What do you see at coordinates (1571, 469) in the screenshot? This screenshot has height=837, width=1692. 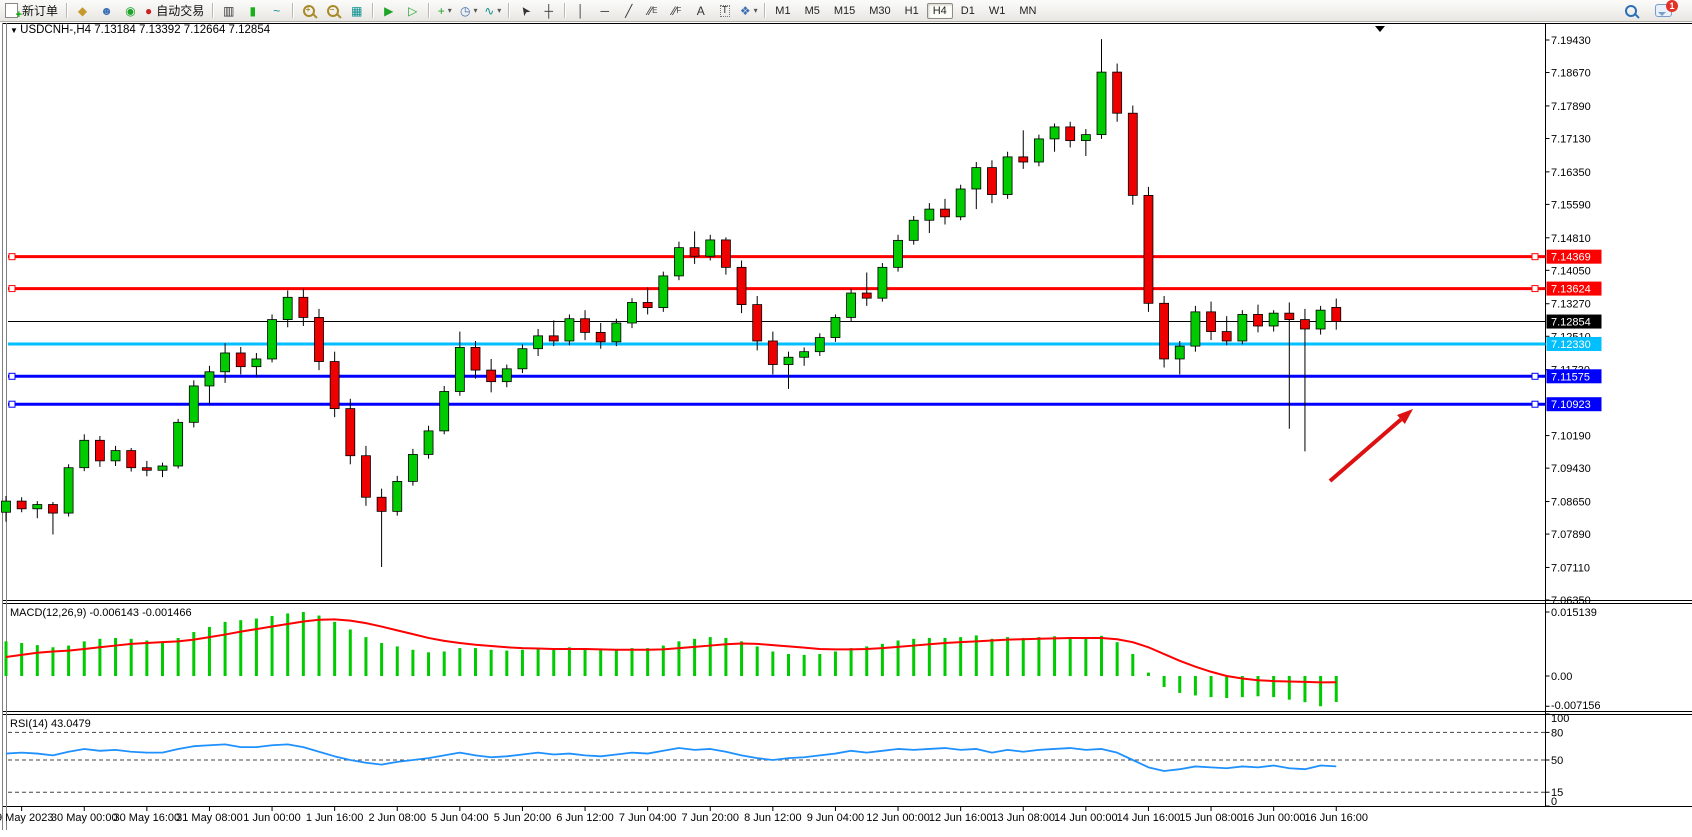 I see `svg-text: 7.09430` at bounding box center [1571, 469].